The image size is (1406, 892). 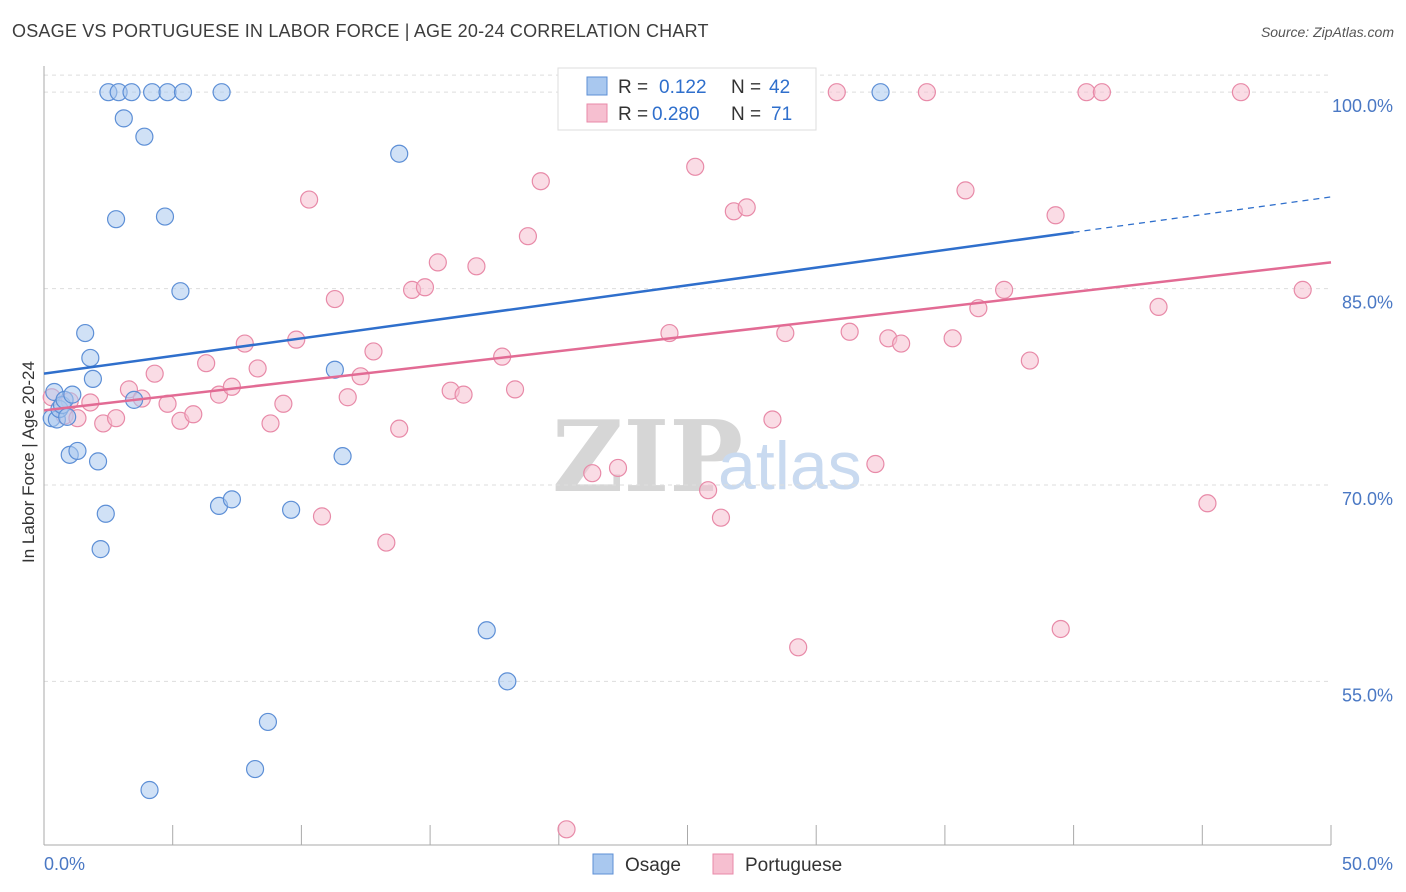 What do you see at coordinates (1367, 303) in the screenshot?
I see `y-tick-label: 85.0%` at bounding box center [1367, 303].